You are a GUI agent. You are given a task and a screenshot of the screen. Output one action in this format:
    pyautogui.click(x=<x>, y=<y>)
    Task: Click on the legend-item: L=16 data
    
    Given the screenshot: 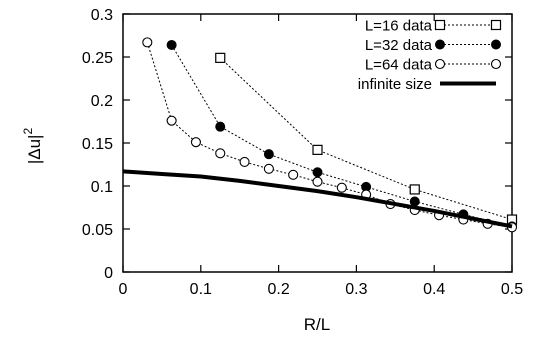 What is the action you would take?
    pyautogui.click(x=433, y=26)
    